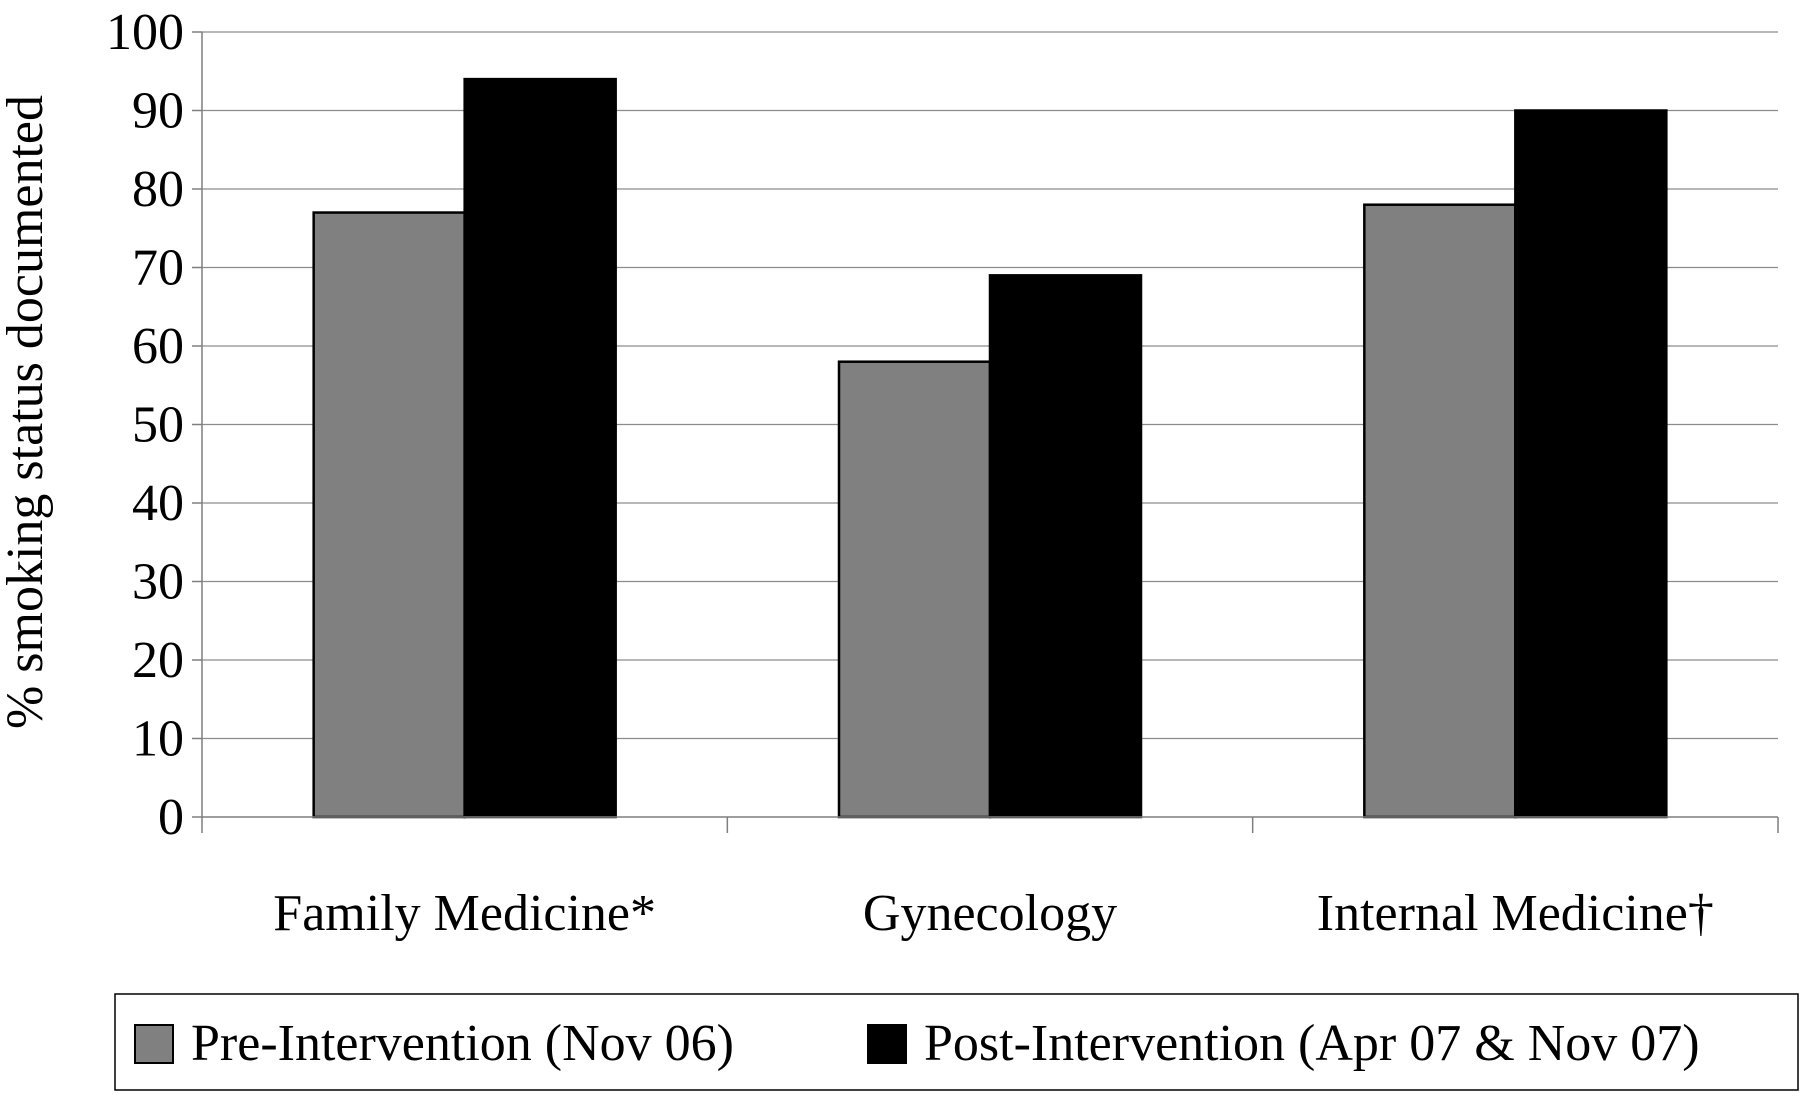 This screenshot has height=1099, width=1800. Describe the element at coordinates (158, 111) in the screenshot. I see `y-tick-label: 90` at that location.